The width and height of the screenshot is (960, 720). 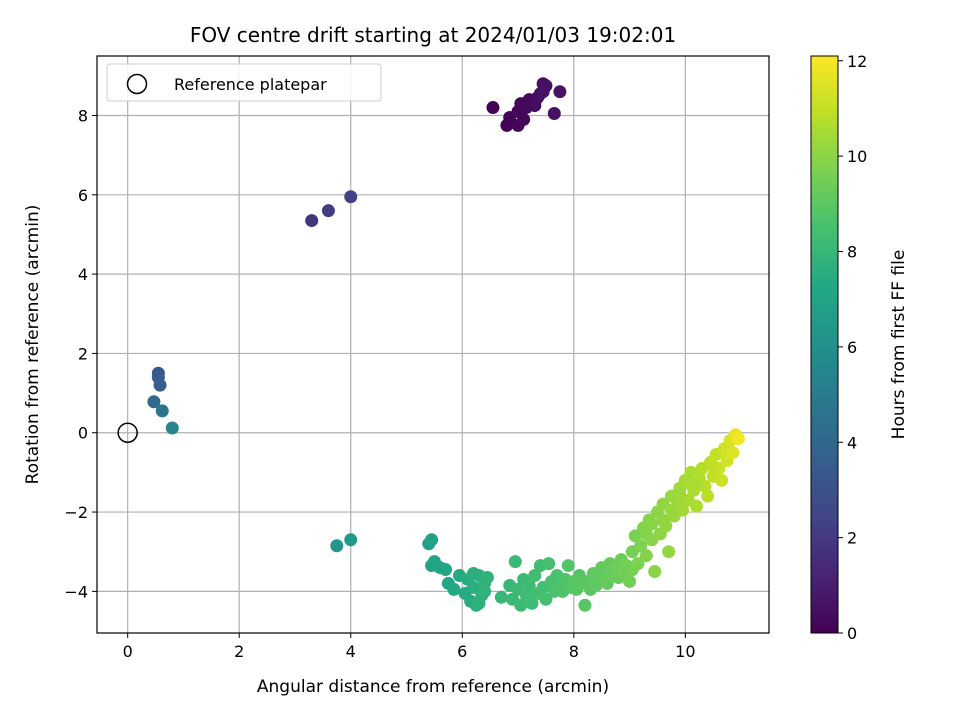 What do you see at coordinates (33, 345) in the screenshot?
I see `y-axis-title: Rotation from reference (arcmin)` at bounding box center [33, 345].